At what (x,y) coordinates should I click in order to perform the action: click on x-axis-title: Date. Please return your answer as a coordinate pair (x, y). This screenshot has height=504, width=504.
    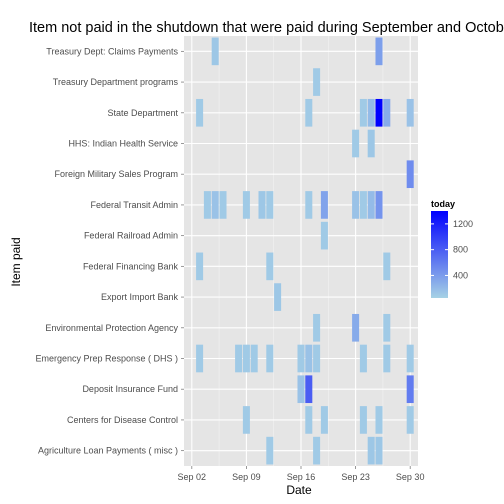
    Looking at the image, I should click on (299, 490).